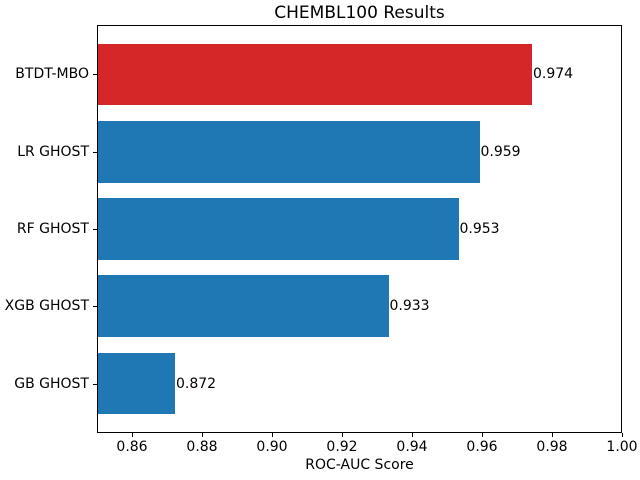  What do you see at coordinates (342, 447) in the screenshot?
I see `x-tick-label: 0.92` at bounding box center [342, 447].